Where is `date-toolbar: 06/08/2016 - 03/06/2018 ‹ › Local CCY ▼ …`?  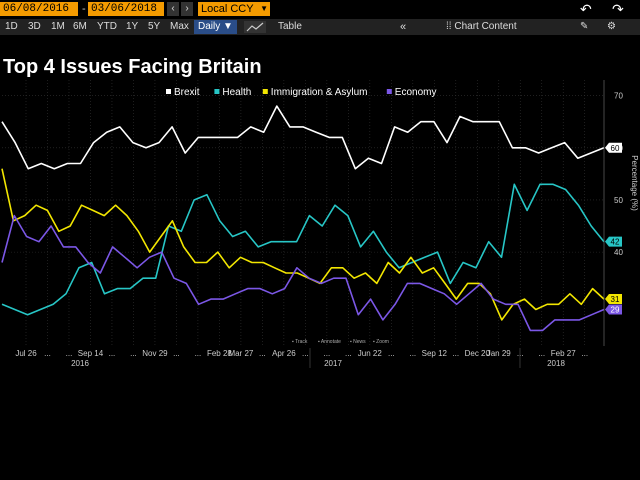 date-toolbar: 06/08/2016 - 03/06/2018 ‹ › Local CCY ▼ … is located at coordinates (320, 9).